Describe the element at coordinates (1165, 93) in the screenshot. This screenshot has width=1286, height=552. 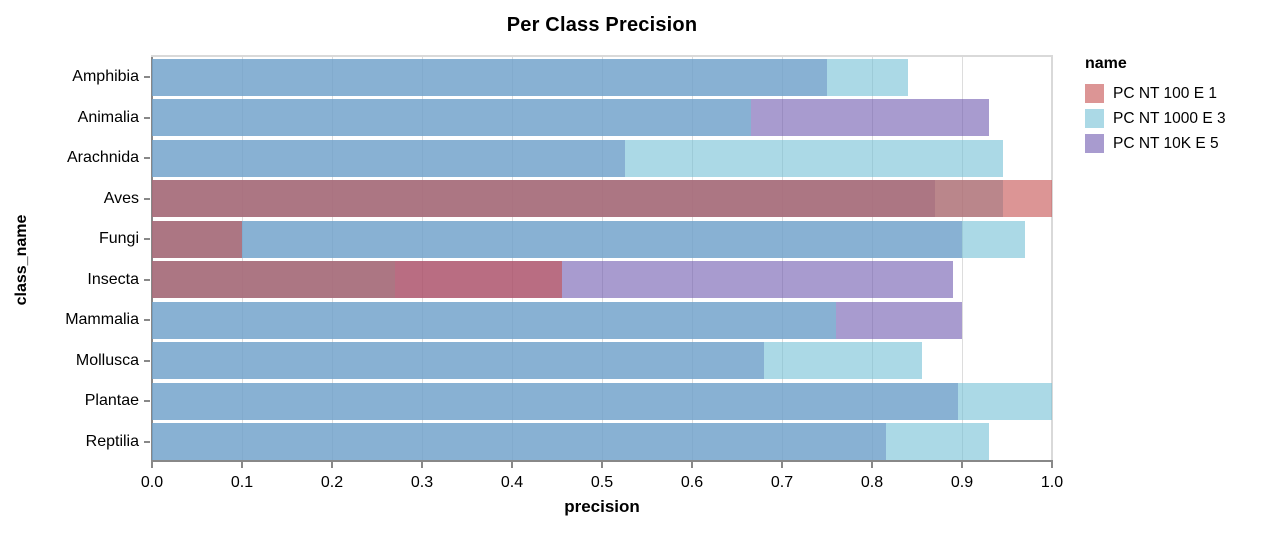
I see `legend-label: PC NT 100 E 1` at that location.